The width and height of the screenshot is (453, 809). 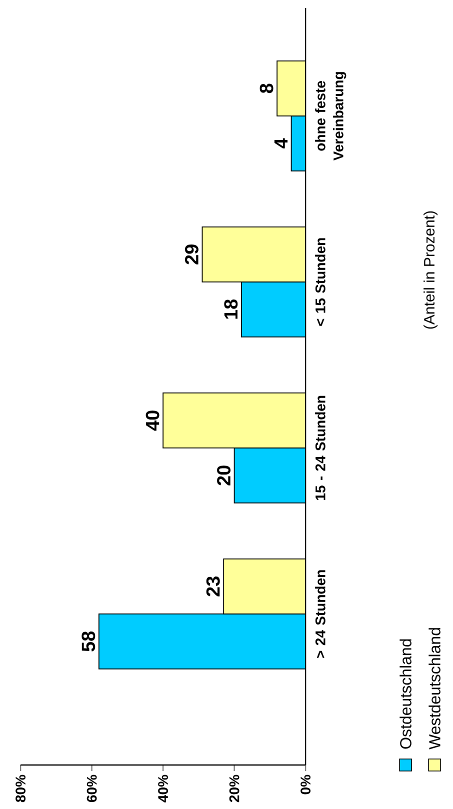 What do you see at coordinates (406, 694) in the screenshot?
I see `text: Ostdeutschland` at bounding box center [406, 694].